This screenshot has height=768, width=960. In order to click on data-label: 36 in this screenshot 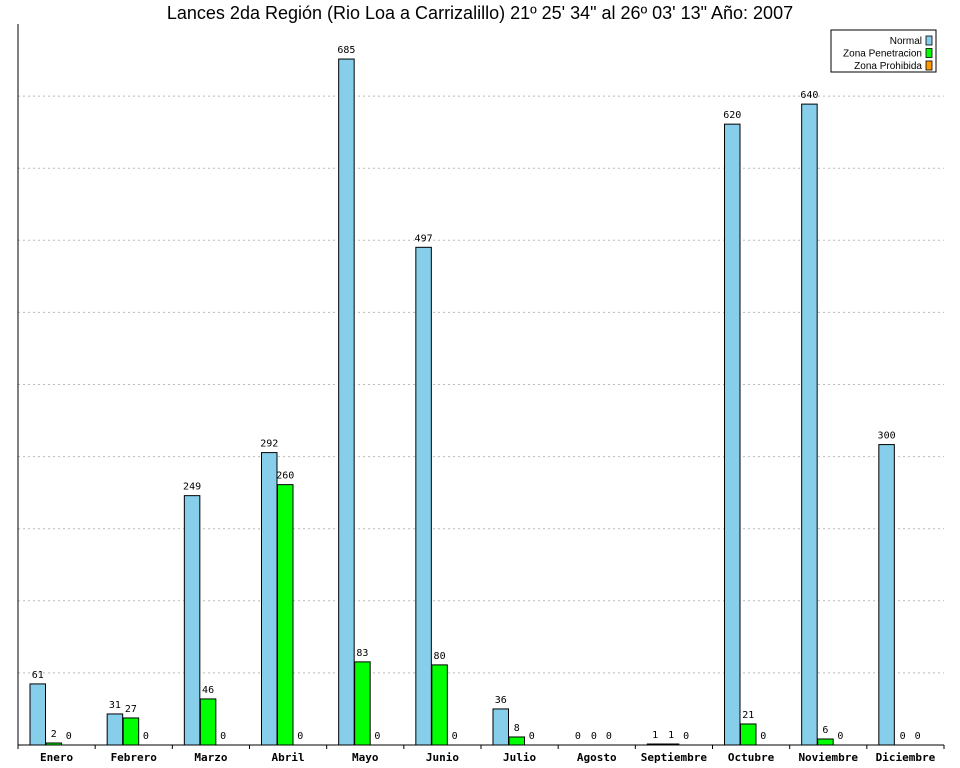, I will do `click(501, 700)`.